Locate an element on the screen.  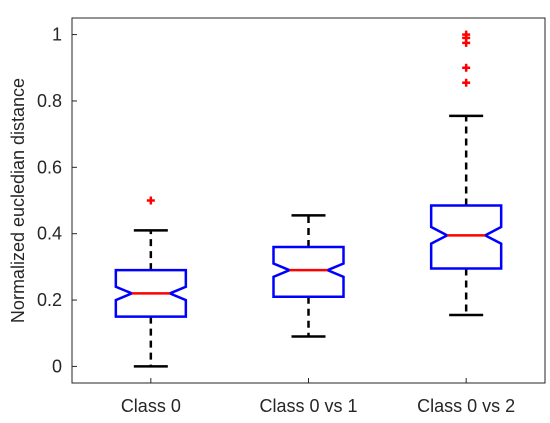
x-tick-label: Class 0 vs 1 is located at coordinates (308, 406).